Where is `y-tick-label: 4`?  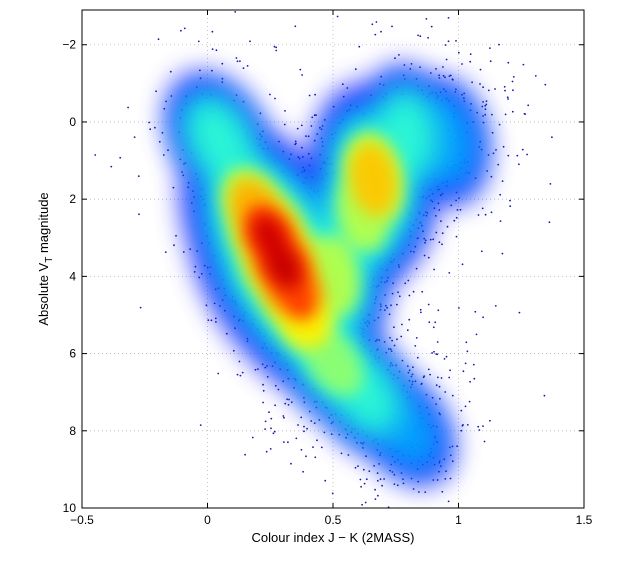 y-tick-label: 4 is located at coordinates (72, 276).